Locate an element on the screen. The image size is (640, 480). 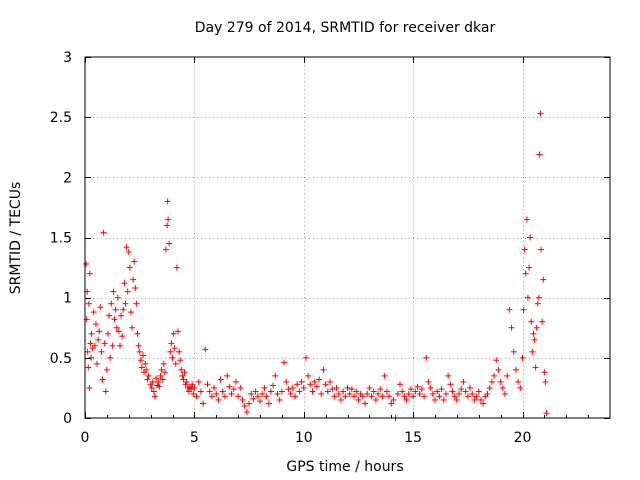
x-tick-label: 15 is located at coordinates (413, 438).